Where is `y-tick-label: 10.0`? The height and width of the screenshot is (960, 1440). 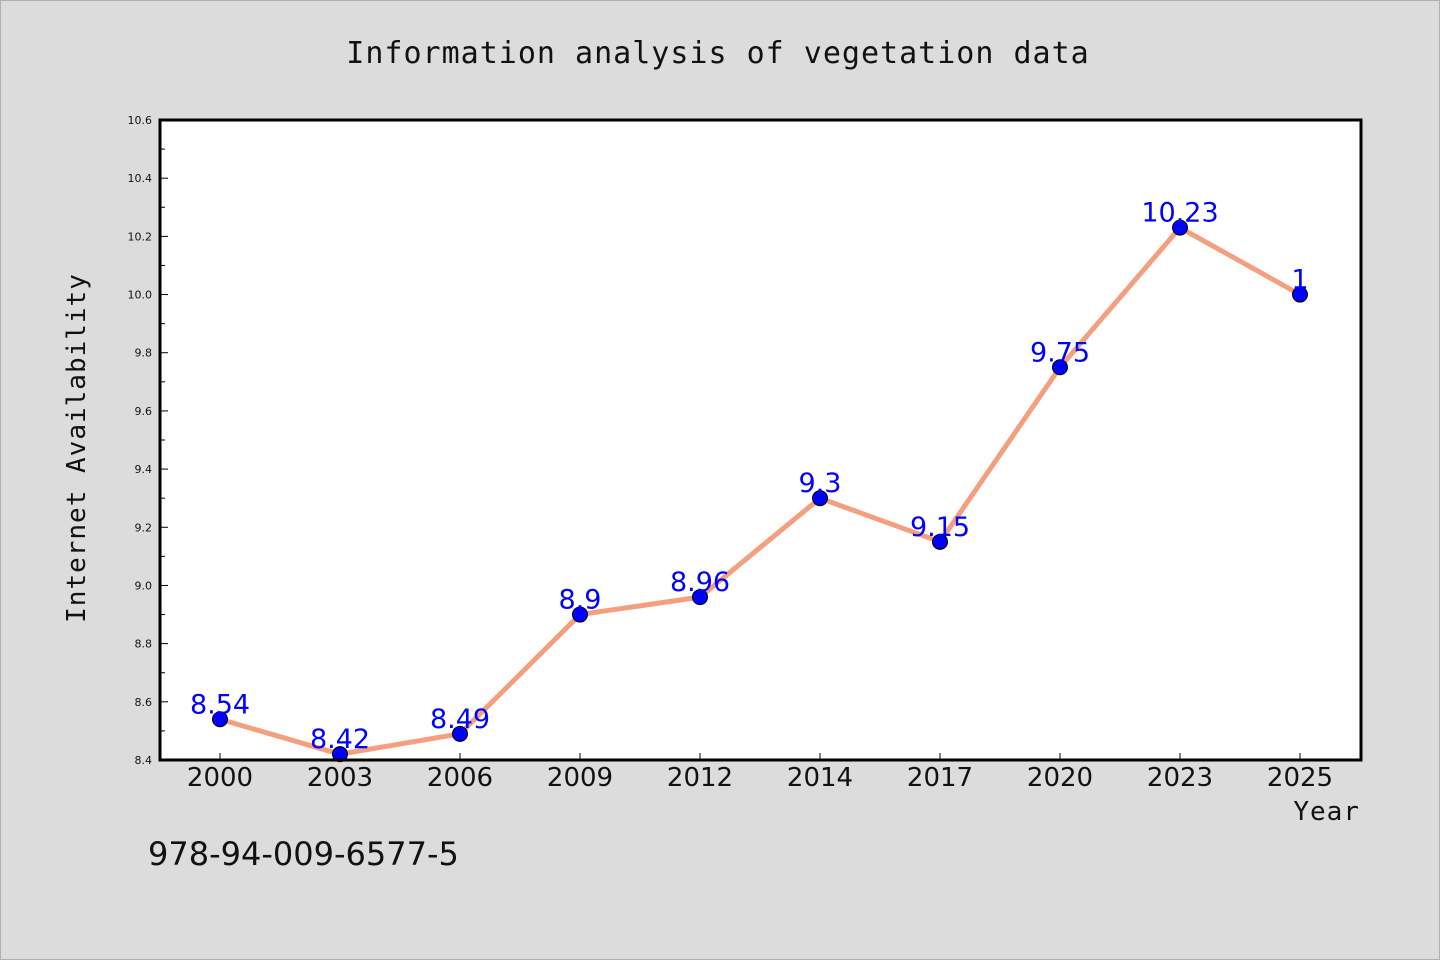
y-tick-label: 10.0 is located at coordinates (140, 295).